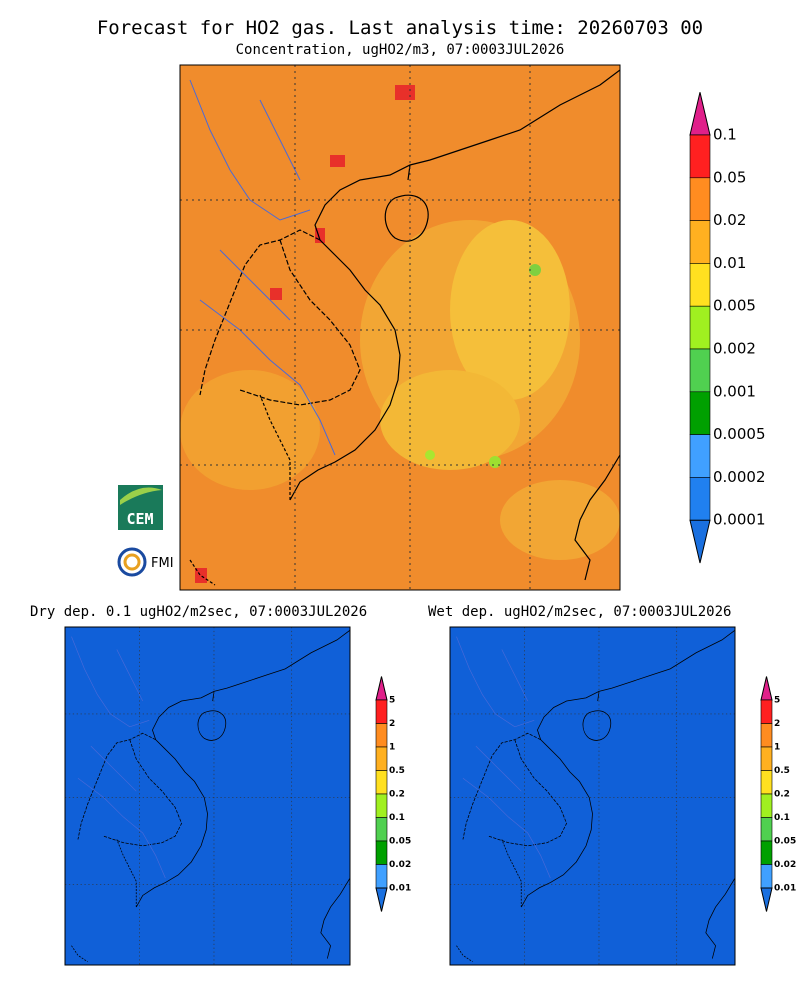 The image size is (800, 1000). I want to click on fmi-label: FMI, so click(162, 563).